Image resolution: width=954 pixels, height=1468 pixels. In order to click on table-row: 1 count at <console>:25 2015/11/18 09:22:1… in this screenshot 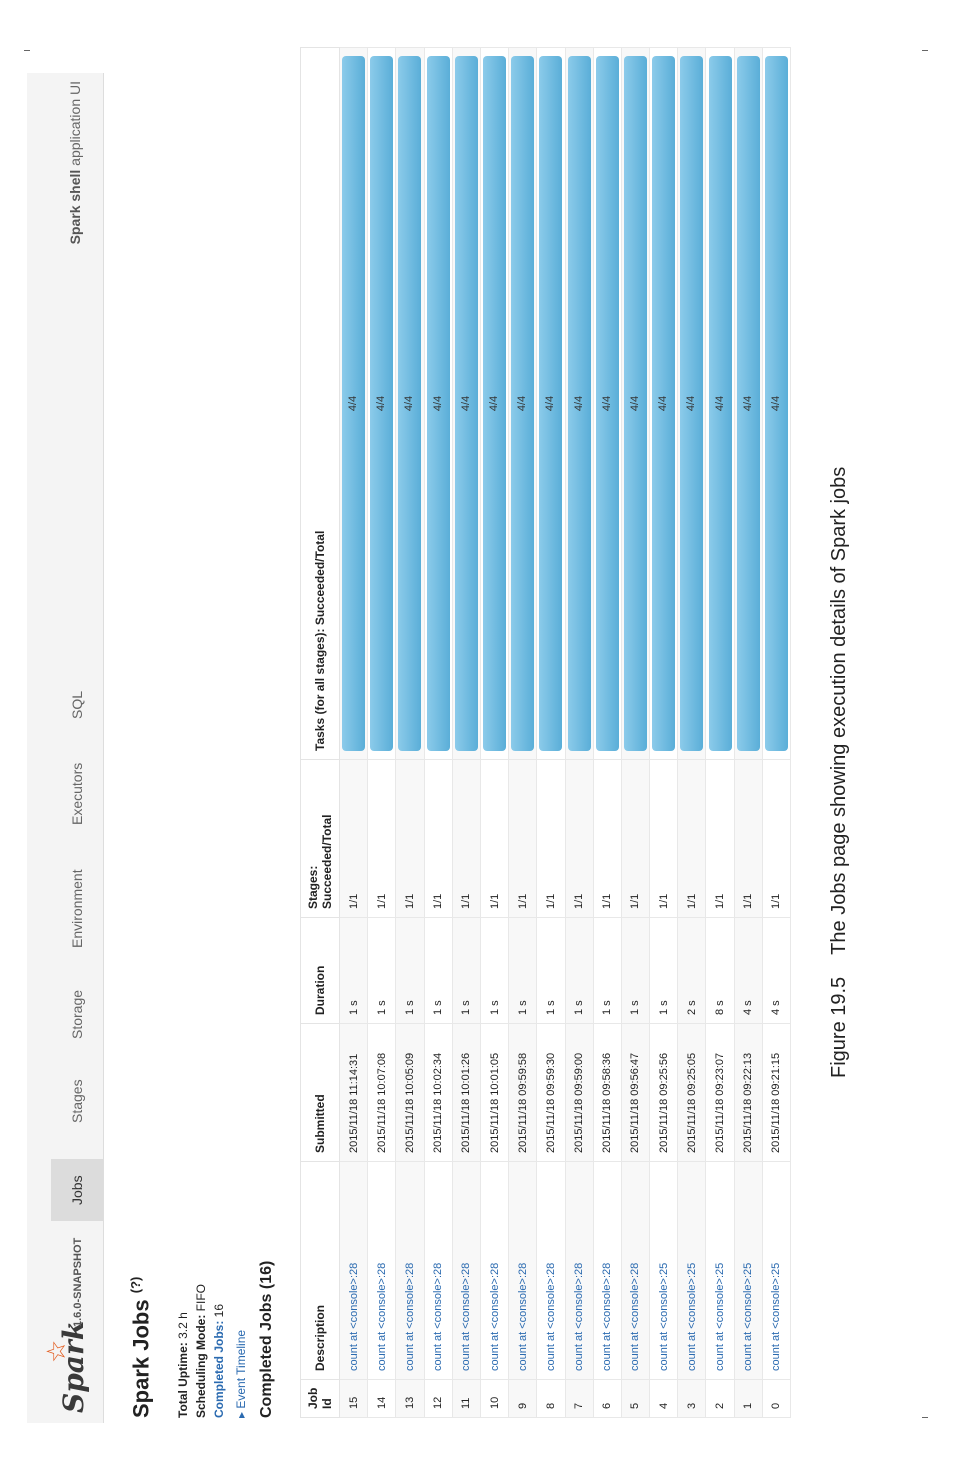, I will do `click(748, 732)`.